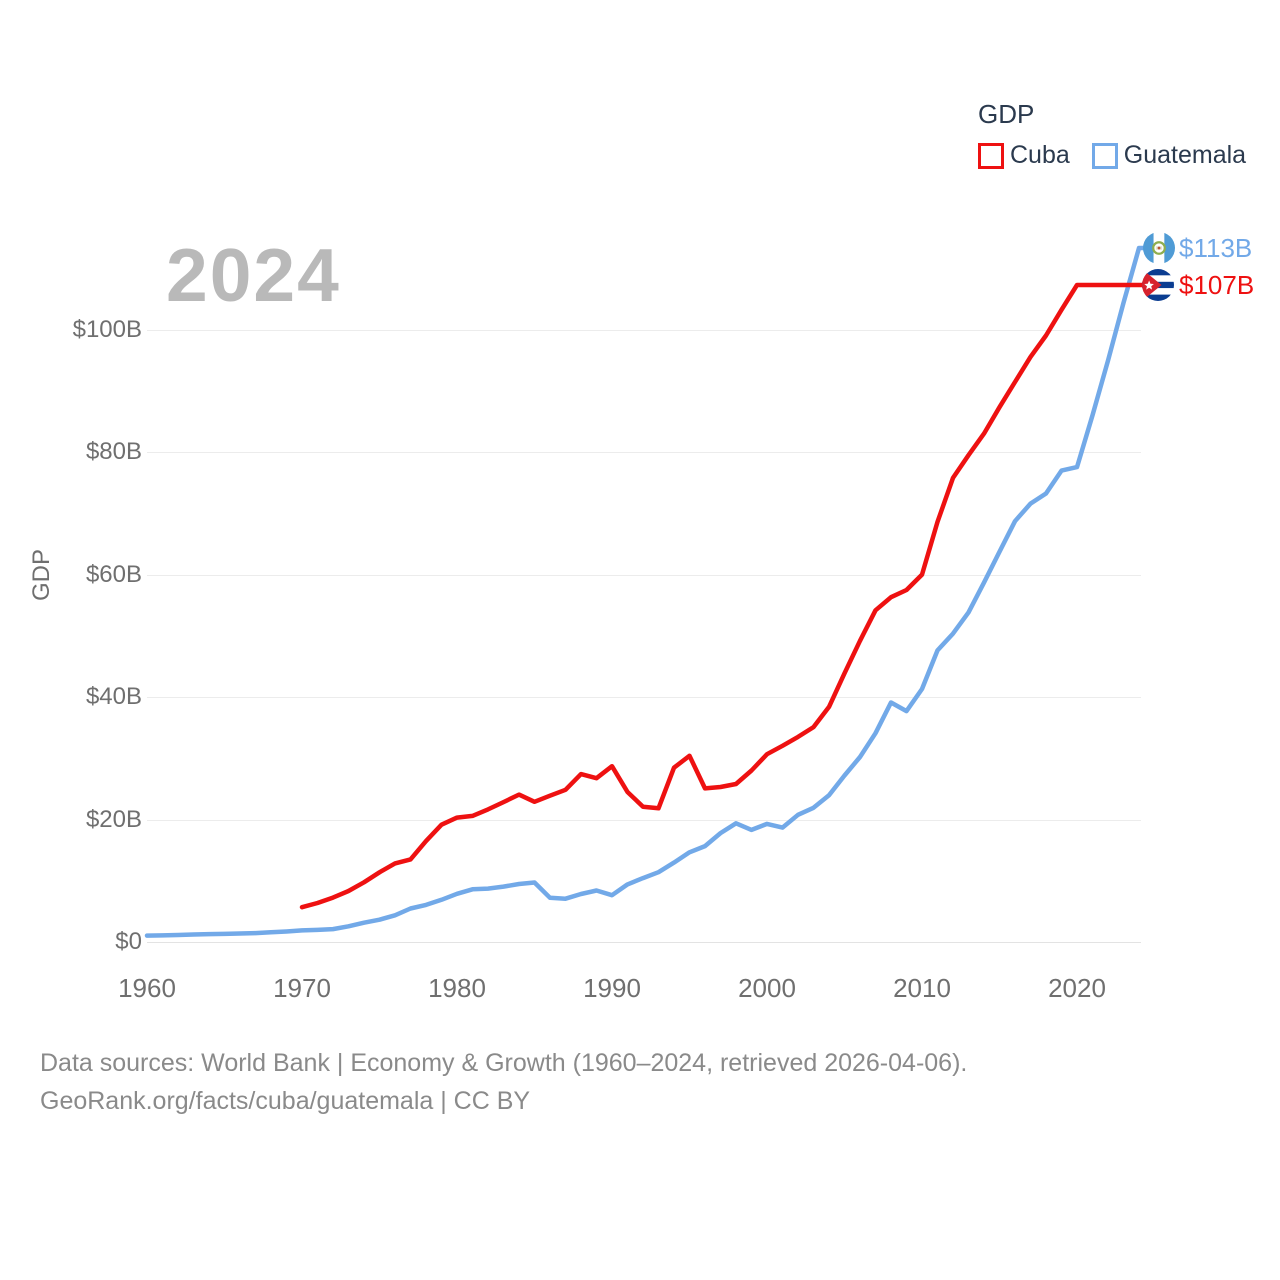  I want to click on guatemala-end-label: $113B, so click(1216, 248).